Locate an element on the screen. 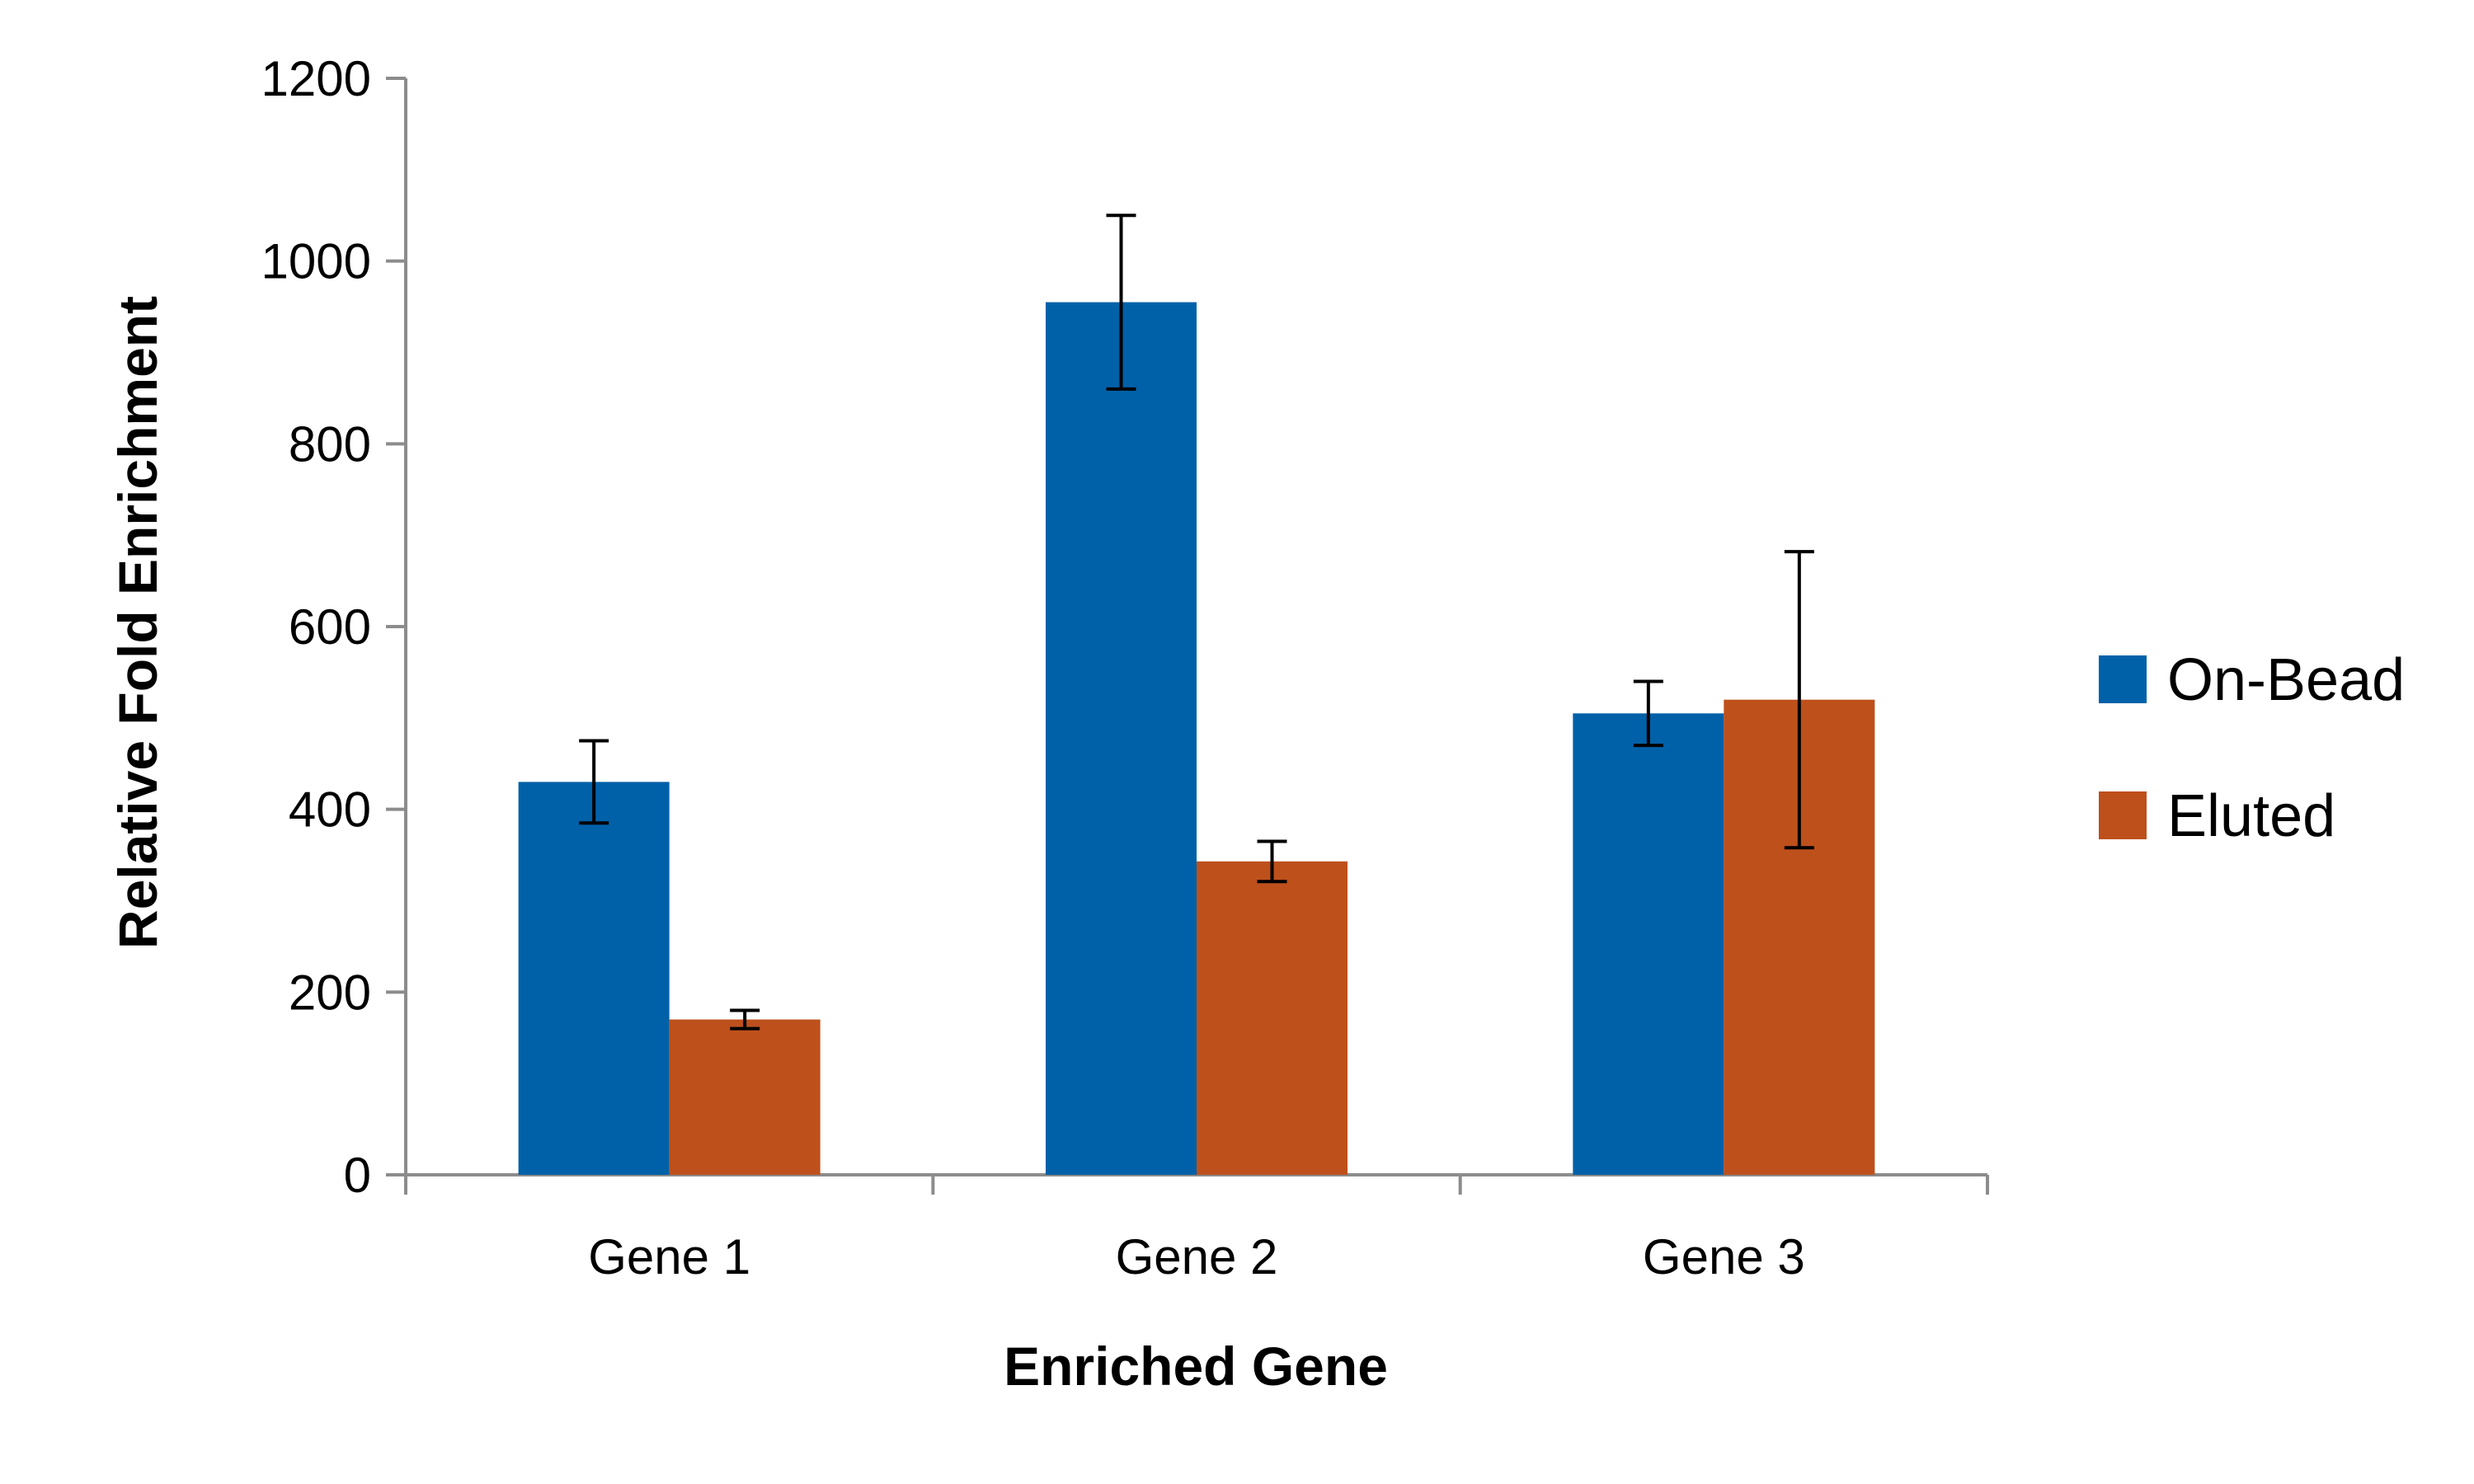  y-tick-label: 400 is located at coordinates (330, 810).